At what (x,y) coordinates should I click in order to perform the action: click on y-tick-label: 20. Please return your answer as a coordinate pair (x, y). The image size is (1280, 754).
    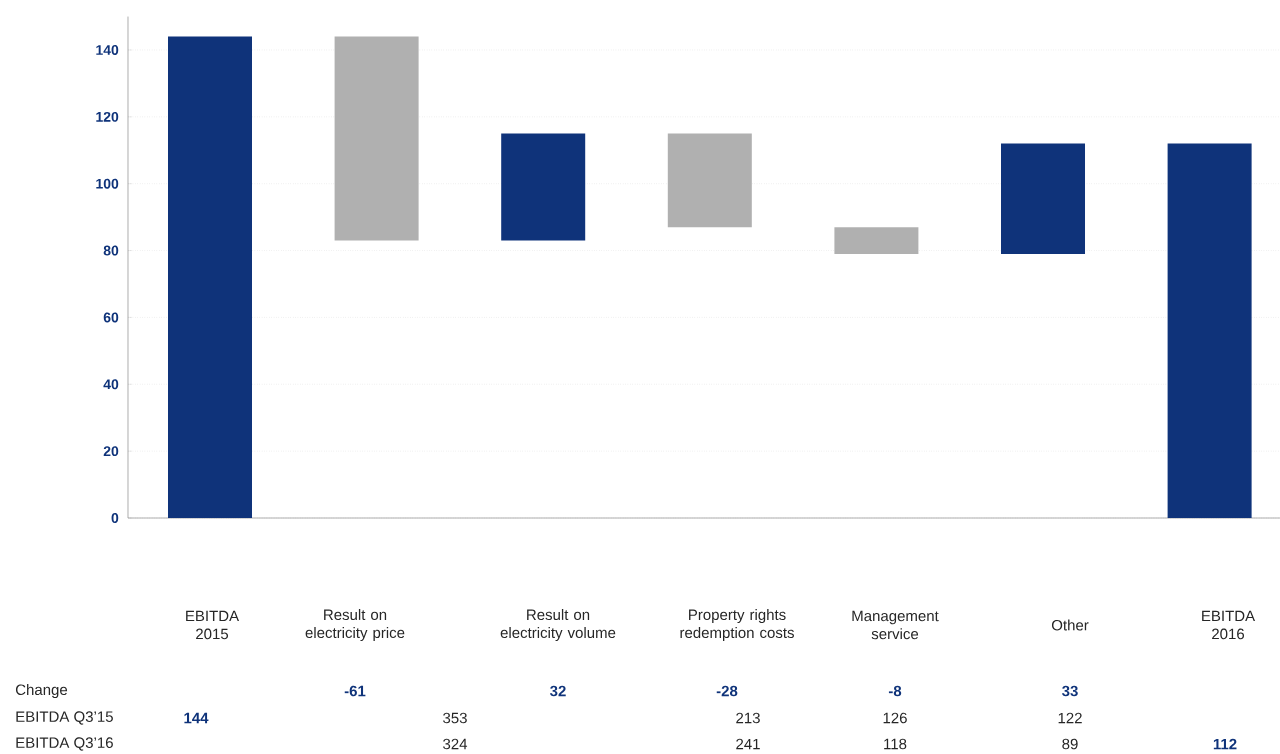
    Looking at the image, I should click on (111, 451).